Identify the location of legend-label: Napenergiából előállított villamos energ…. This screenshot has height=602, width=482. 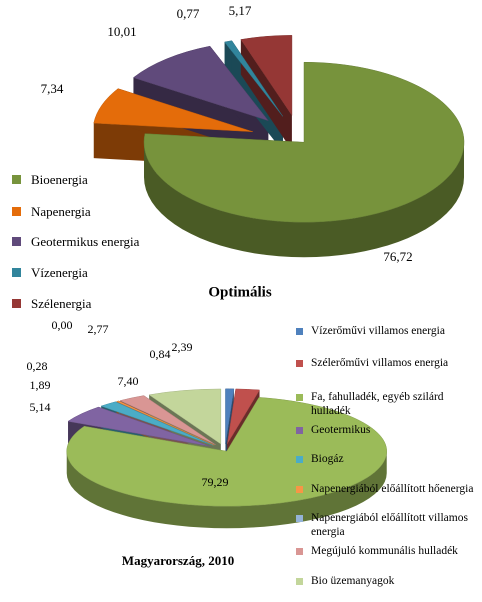
(389, 525).